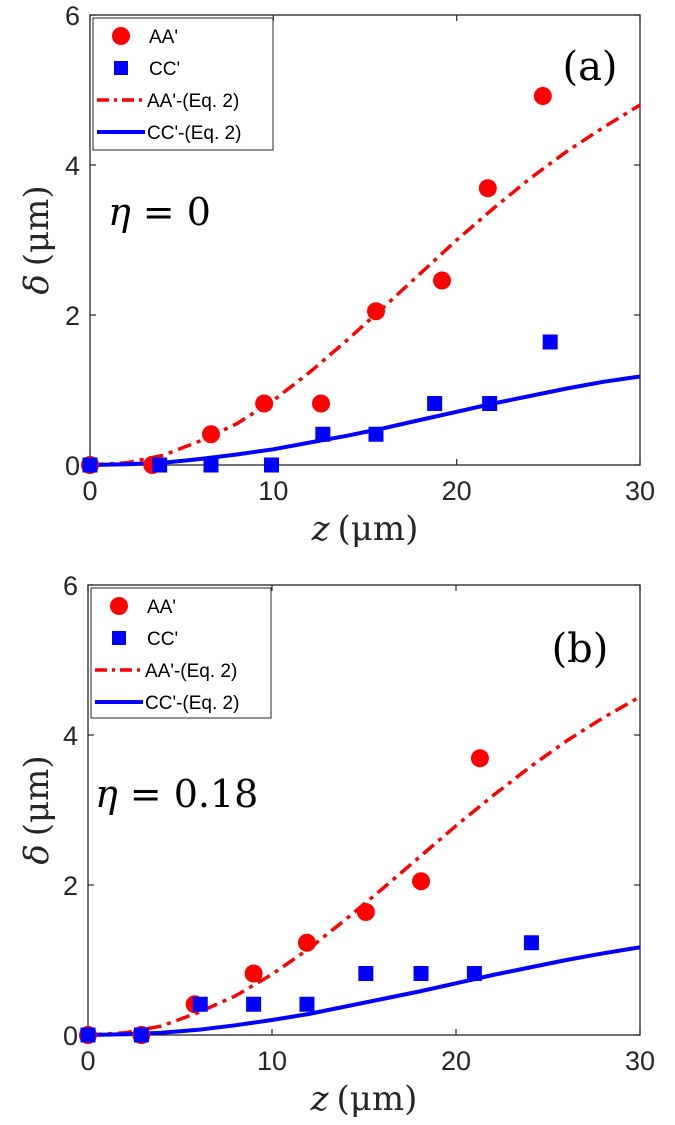  Describe the element at coordinates (194, 794) in the screenshot. I see `eta-value: = 0.18` at that location.